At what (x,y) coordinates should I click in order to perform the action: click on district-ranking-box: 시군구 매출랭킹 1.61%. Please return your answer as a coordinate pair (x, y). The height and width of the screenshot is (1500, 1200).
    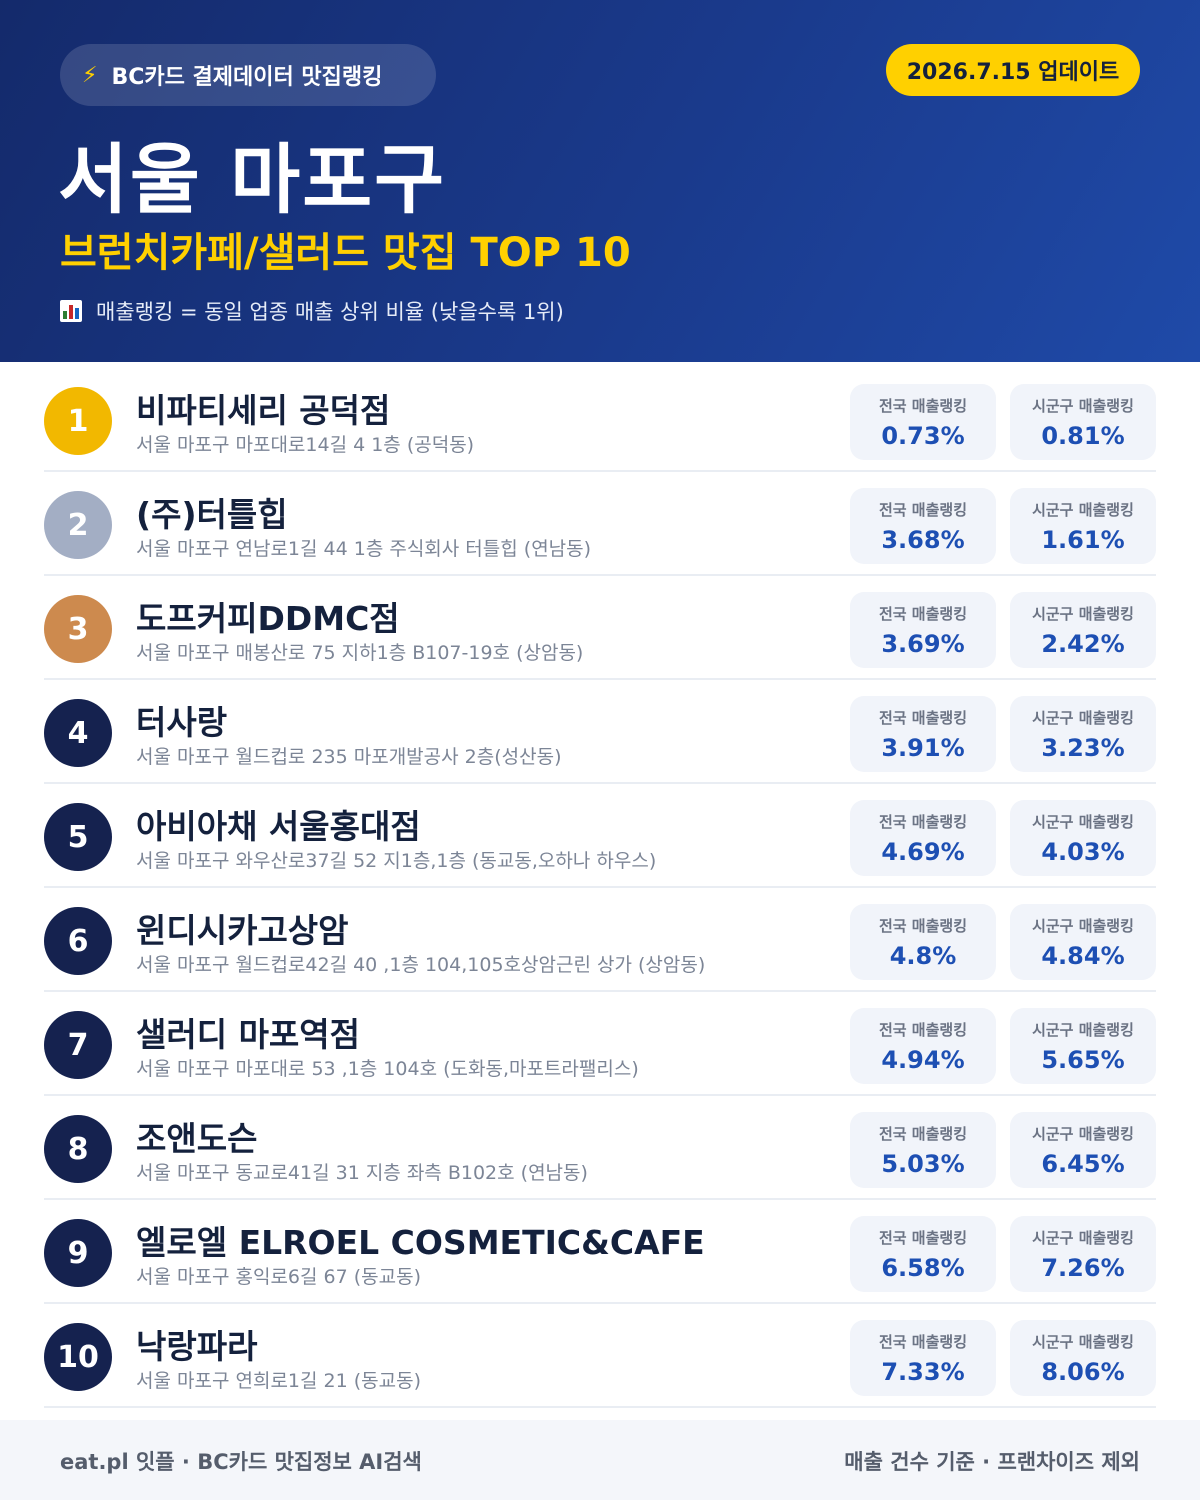
    Looking at the image, I should click on (1083, 526).